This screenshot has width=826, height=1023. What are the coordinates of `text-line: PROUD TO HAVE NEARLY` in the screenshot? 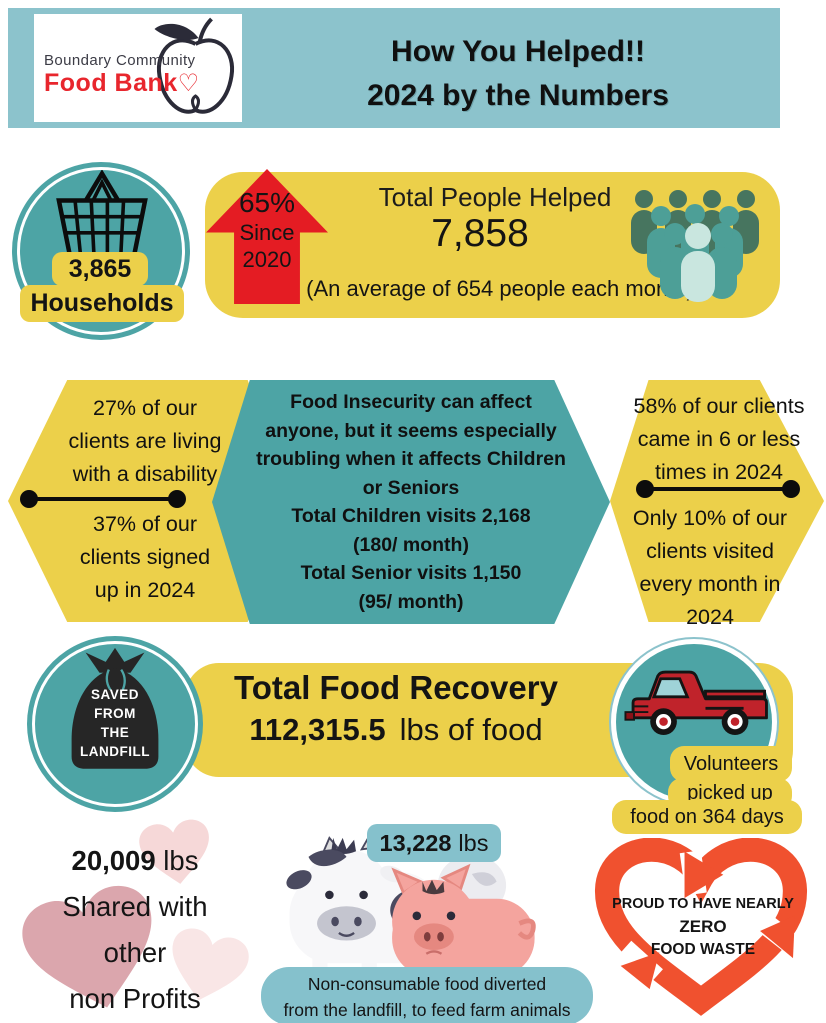 It's located at (703, 904).